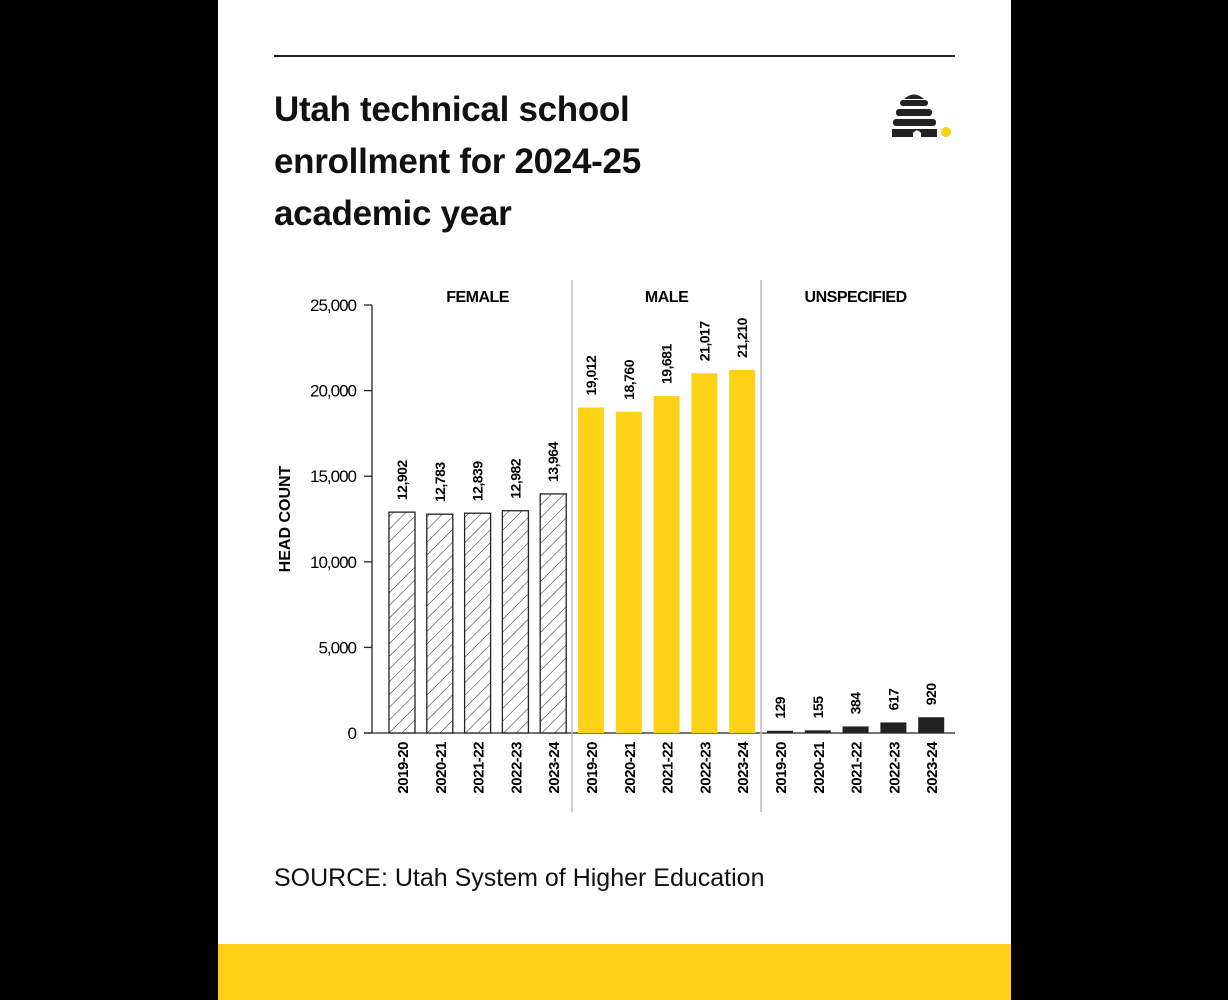 The width and height of the screenshot is (1228, 1000). I want to click on data-label: 21,210, so click(742, 337).